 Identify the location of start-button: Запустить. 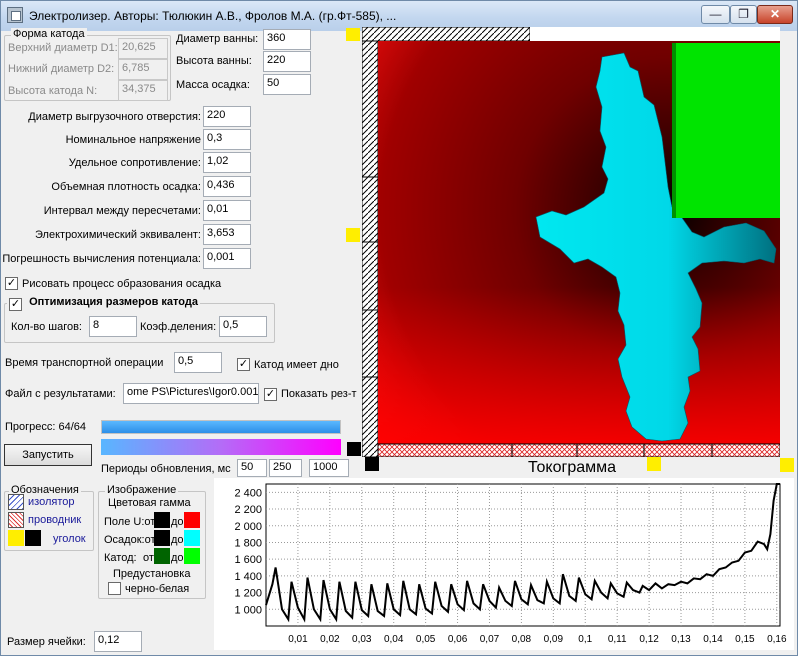
(48, 455).